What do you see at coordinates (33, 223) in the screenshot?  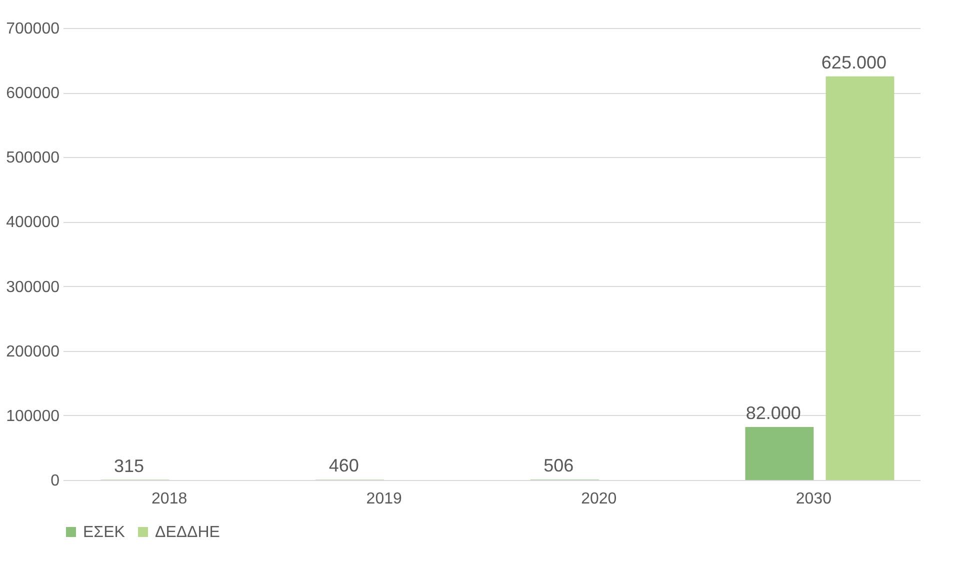 I see `y-tick-label: 400000` at bounding box center [33, 223].